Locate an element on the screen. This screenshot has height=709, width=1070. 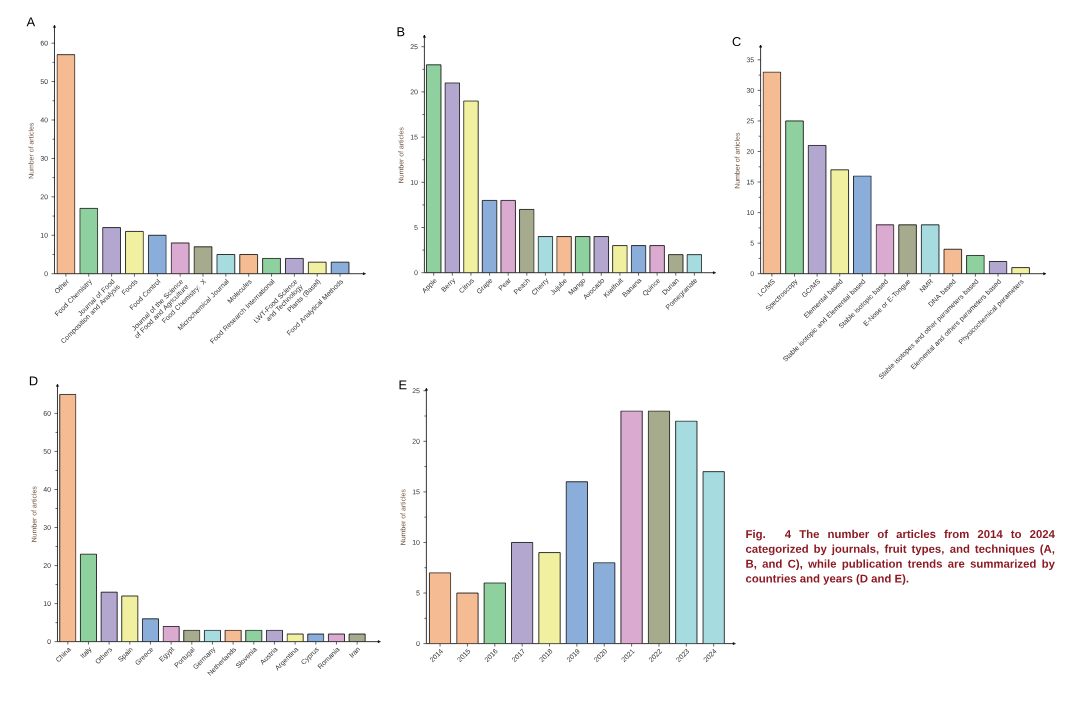
chart-title: B is located at coordinates (401, 32).